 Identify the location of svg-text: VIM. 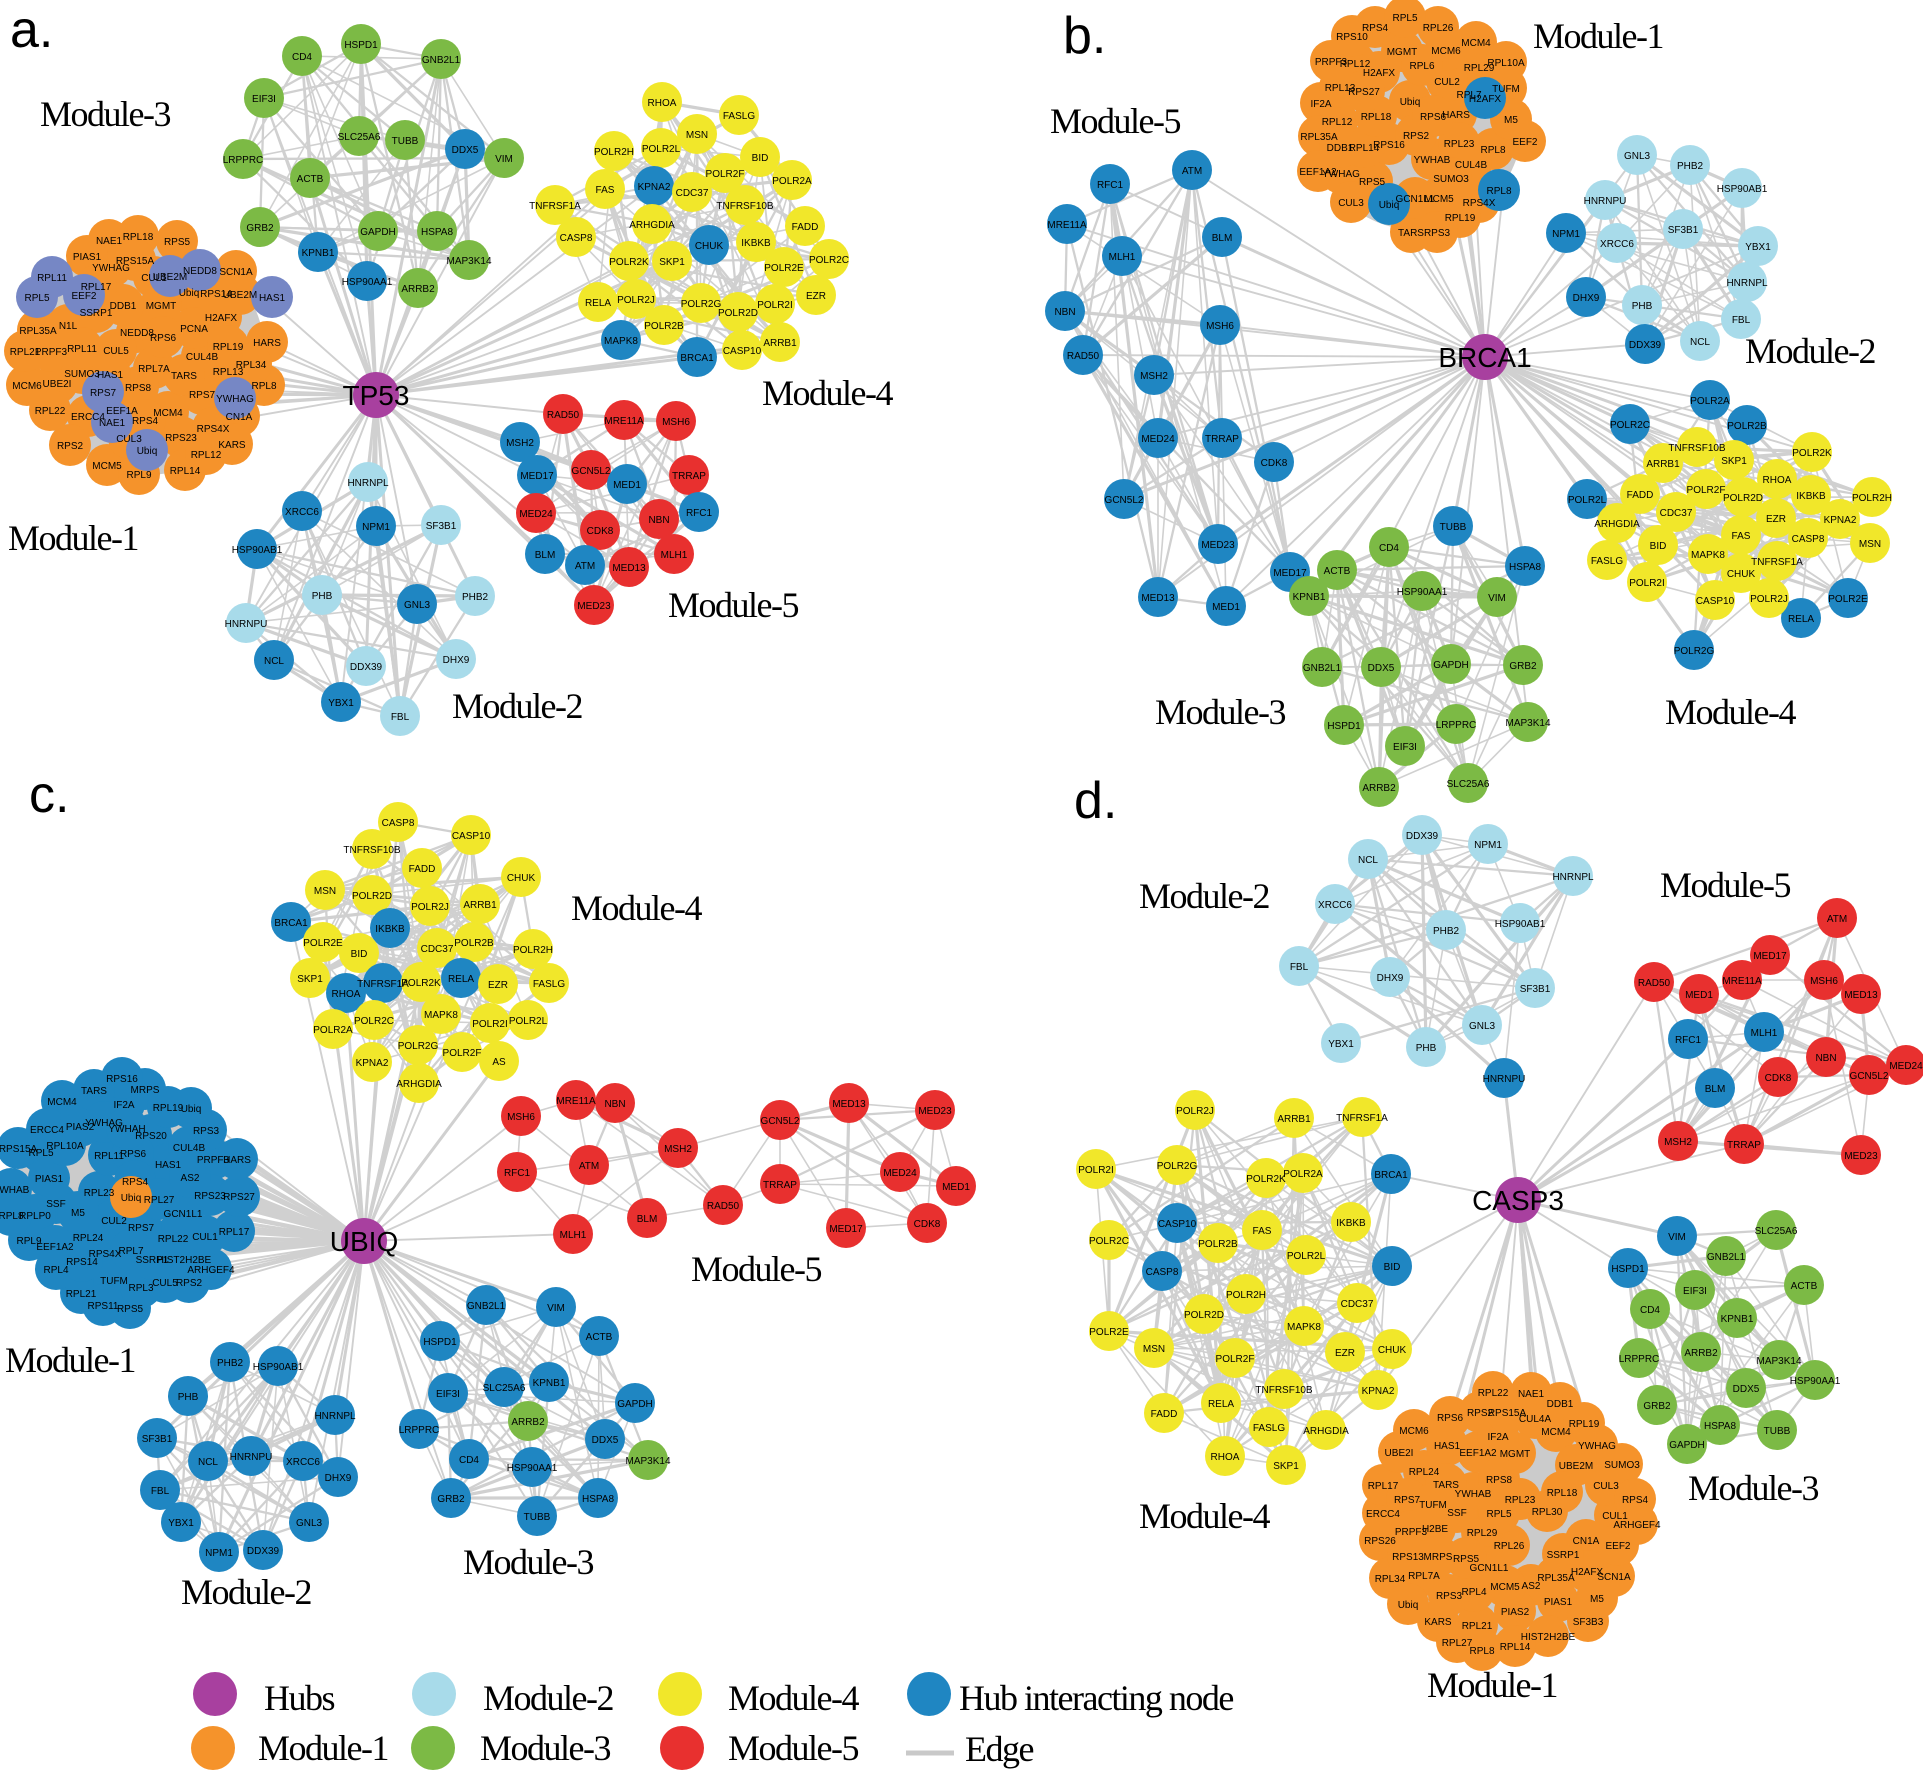
(556, 1308).